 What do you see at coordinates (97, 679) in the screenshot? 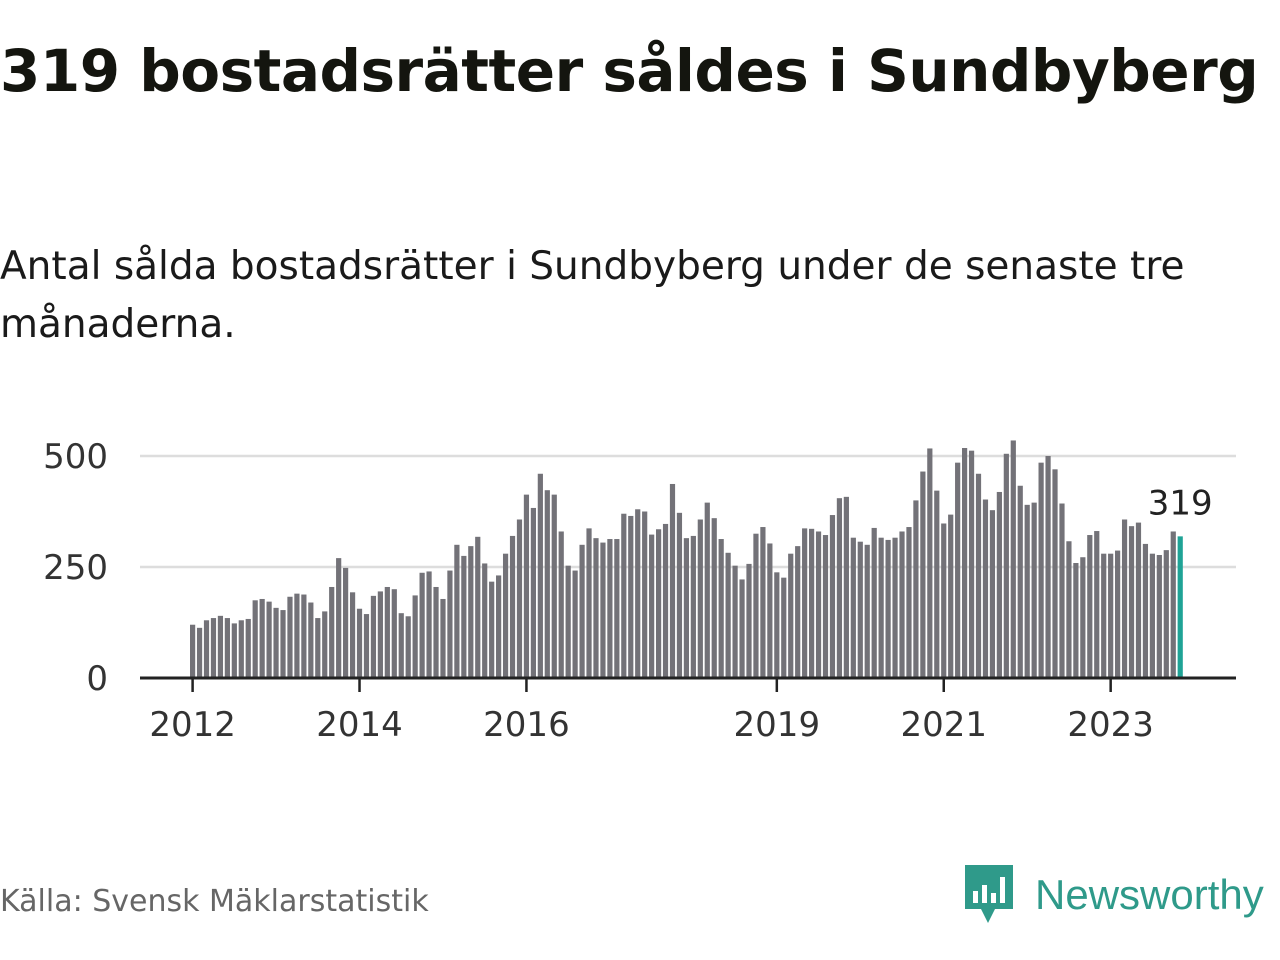
I see `y-tick-label: 0` at bounding box center [97, 679].